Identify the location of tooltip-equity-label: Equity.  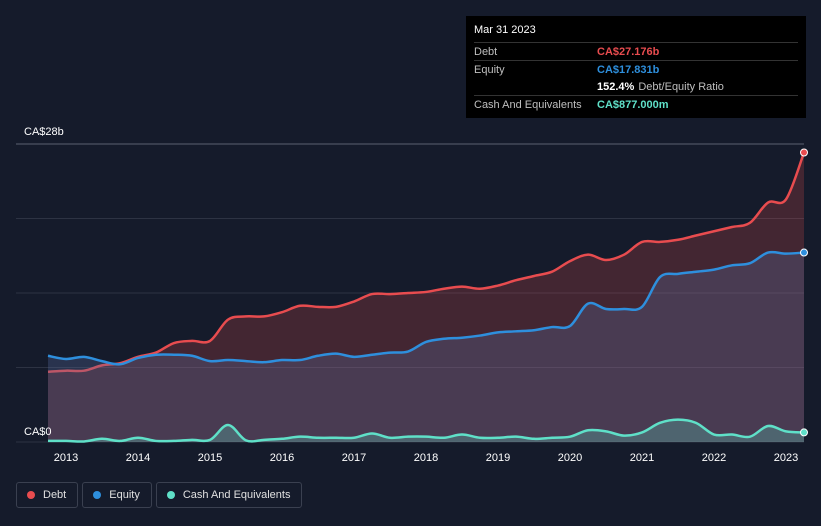
(489, 69).